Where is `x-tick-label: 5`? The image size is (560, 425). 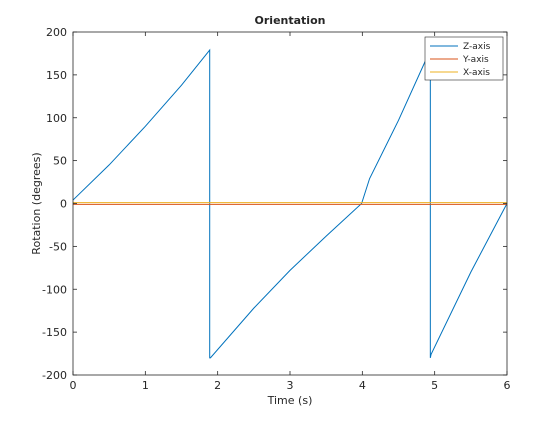 x-tick-label: 5 is located at coordinates (434, 385).